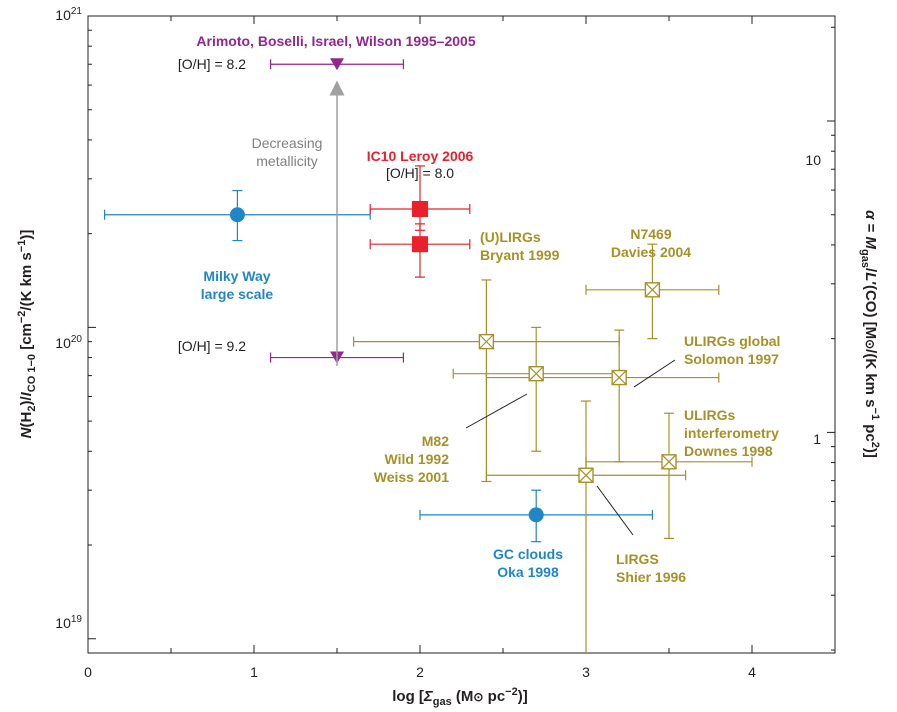  Describe the element at coordinates (212, 64) in the screenshot. I see `oh-82-label: [O/H] = 8.2` at that location.